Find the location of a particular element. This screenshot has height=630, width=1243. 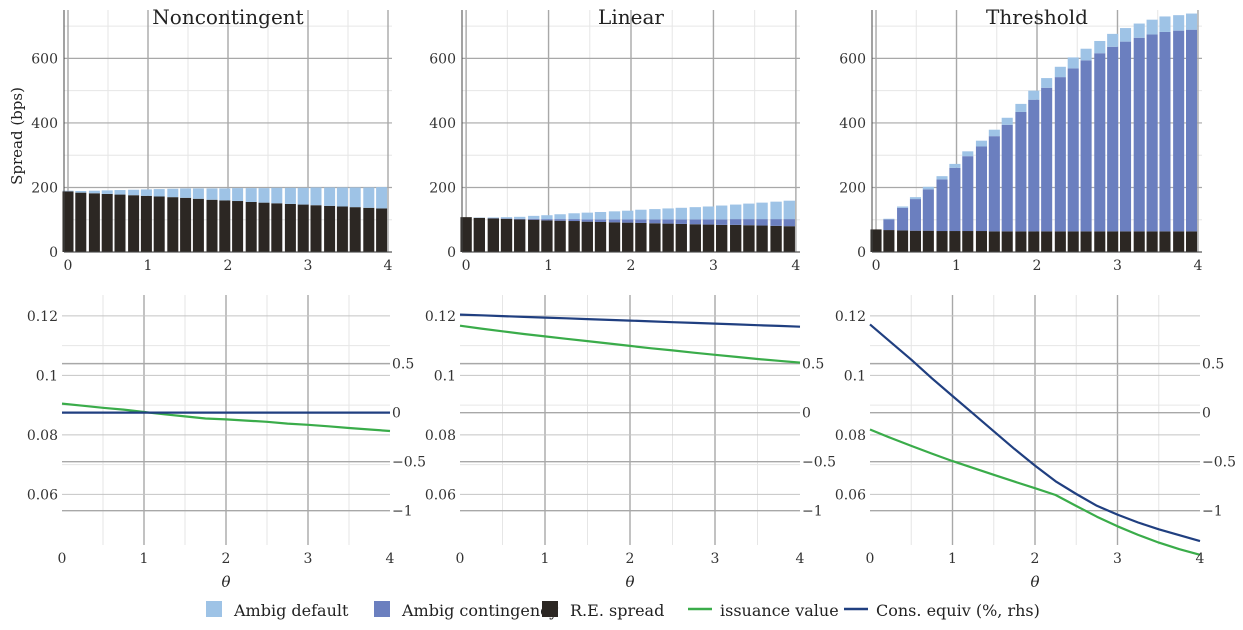

legend-label: R.E. spread is located at coordinates (617, 610).